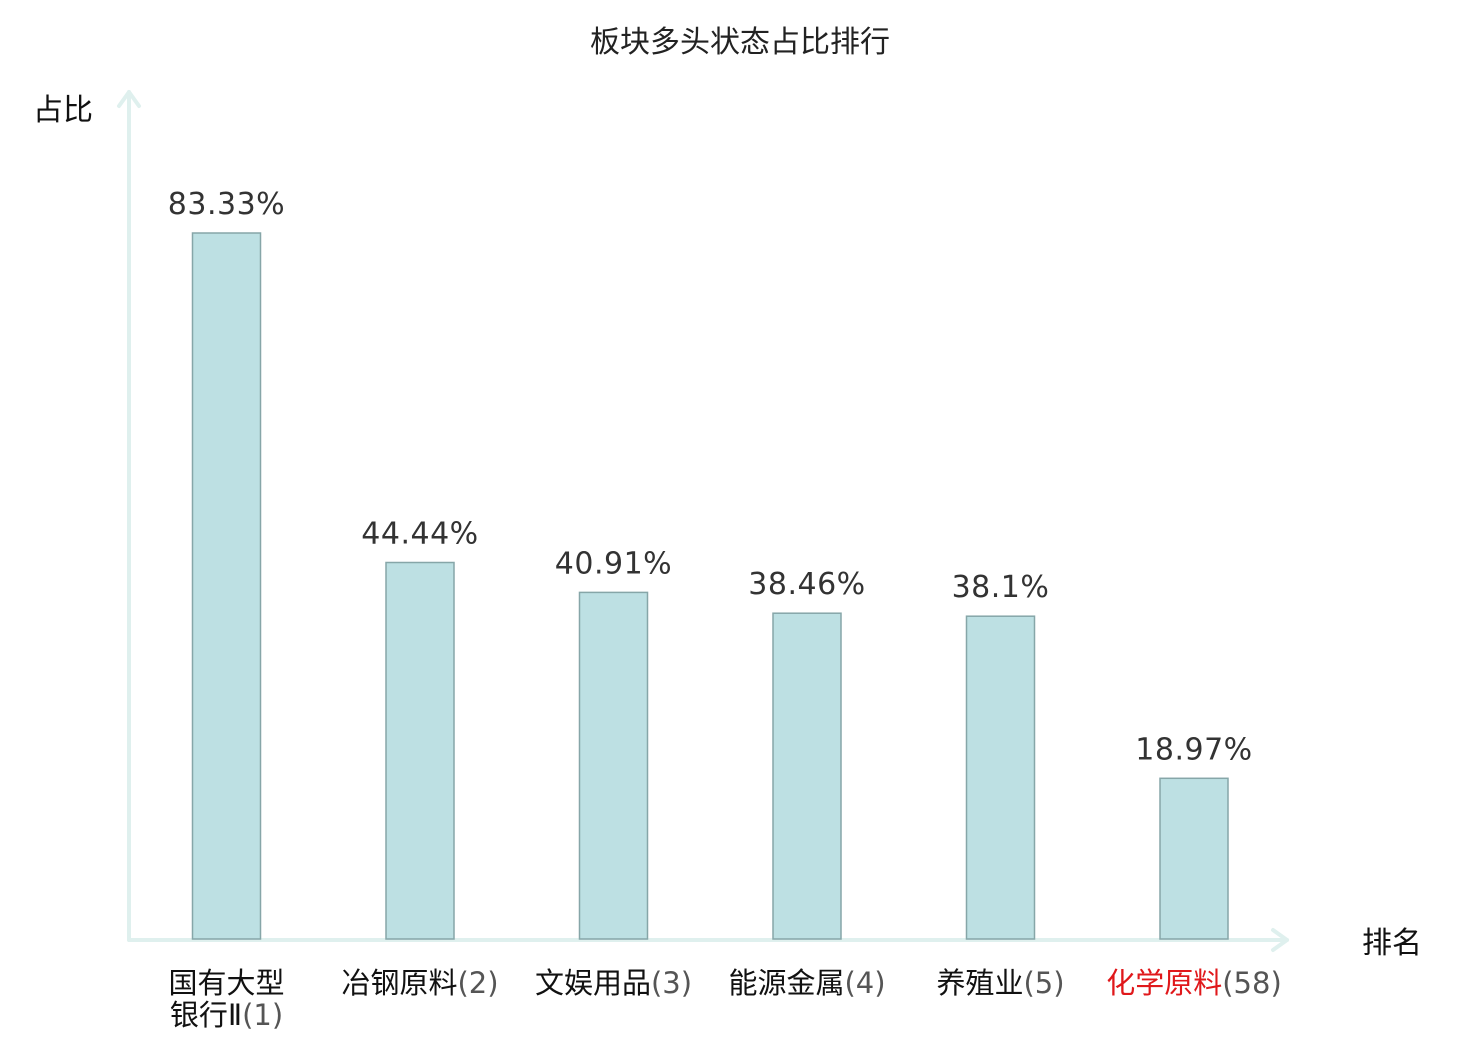 This screenshot has height=1040, width=1480. What do you see at coordinates (786, 983) in the screenshot?
I see `category-name-line: 能源金属` at bounding box center [786, 983].